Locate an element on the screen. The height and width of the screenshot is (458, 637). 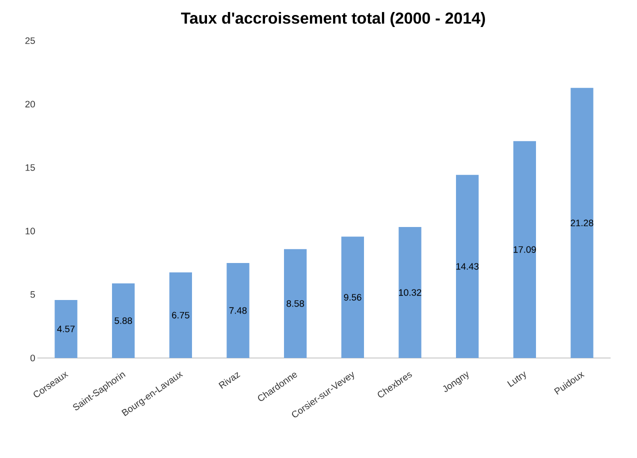
y-tick-label: 15 is located at coordinates (30, 167).